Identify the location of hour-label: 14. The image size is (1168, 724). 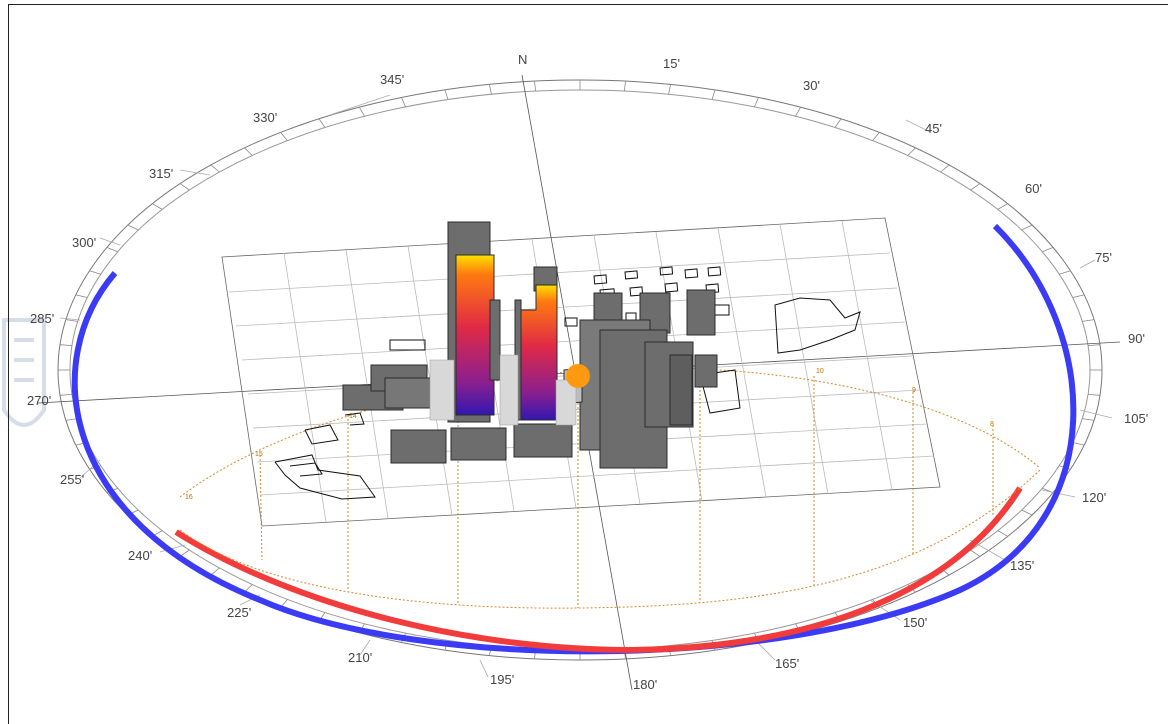
(353, 416).